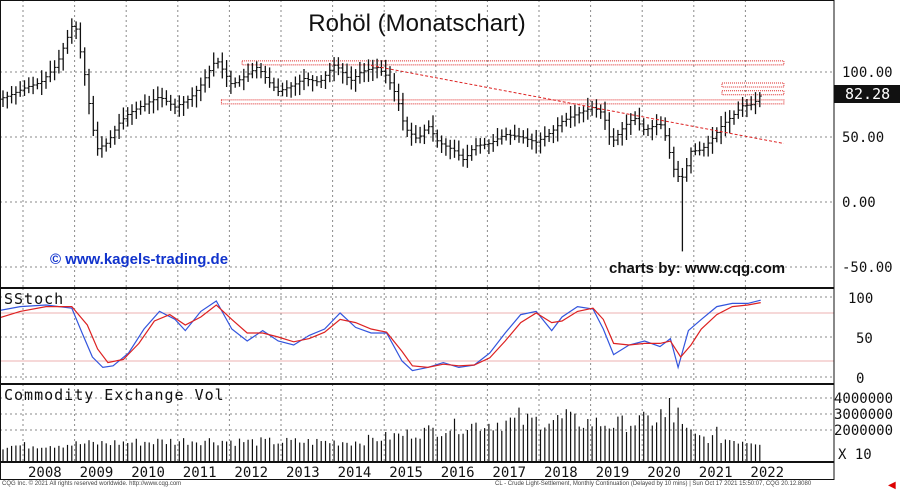 This screenshot has width=900, height=491. Describe the element at coordinates (860, 379) in the screenshot. I see `stoch-axis-tick: 0` at that location.